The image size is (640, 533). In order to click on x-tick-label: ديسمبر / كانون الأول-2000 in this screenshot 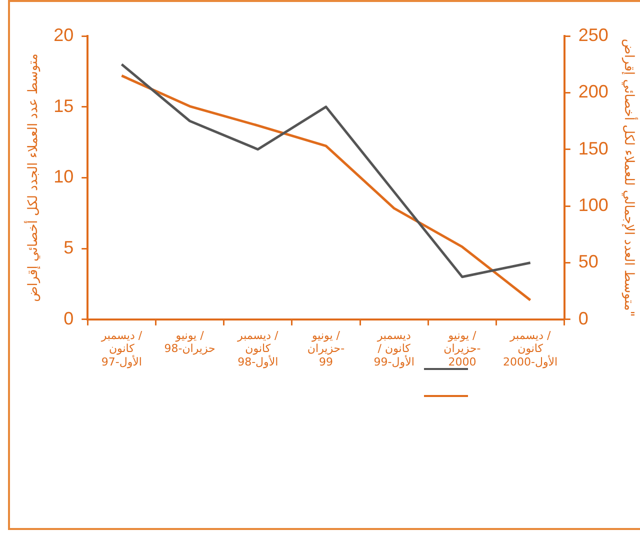, I will do `click(530, 348)`.